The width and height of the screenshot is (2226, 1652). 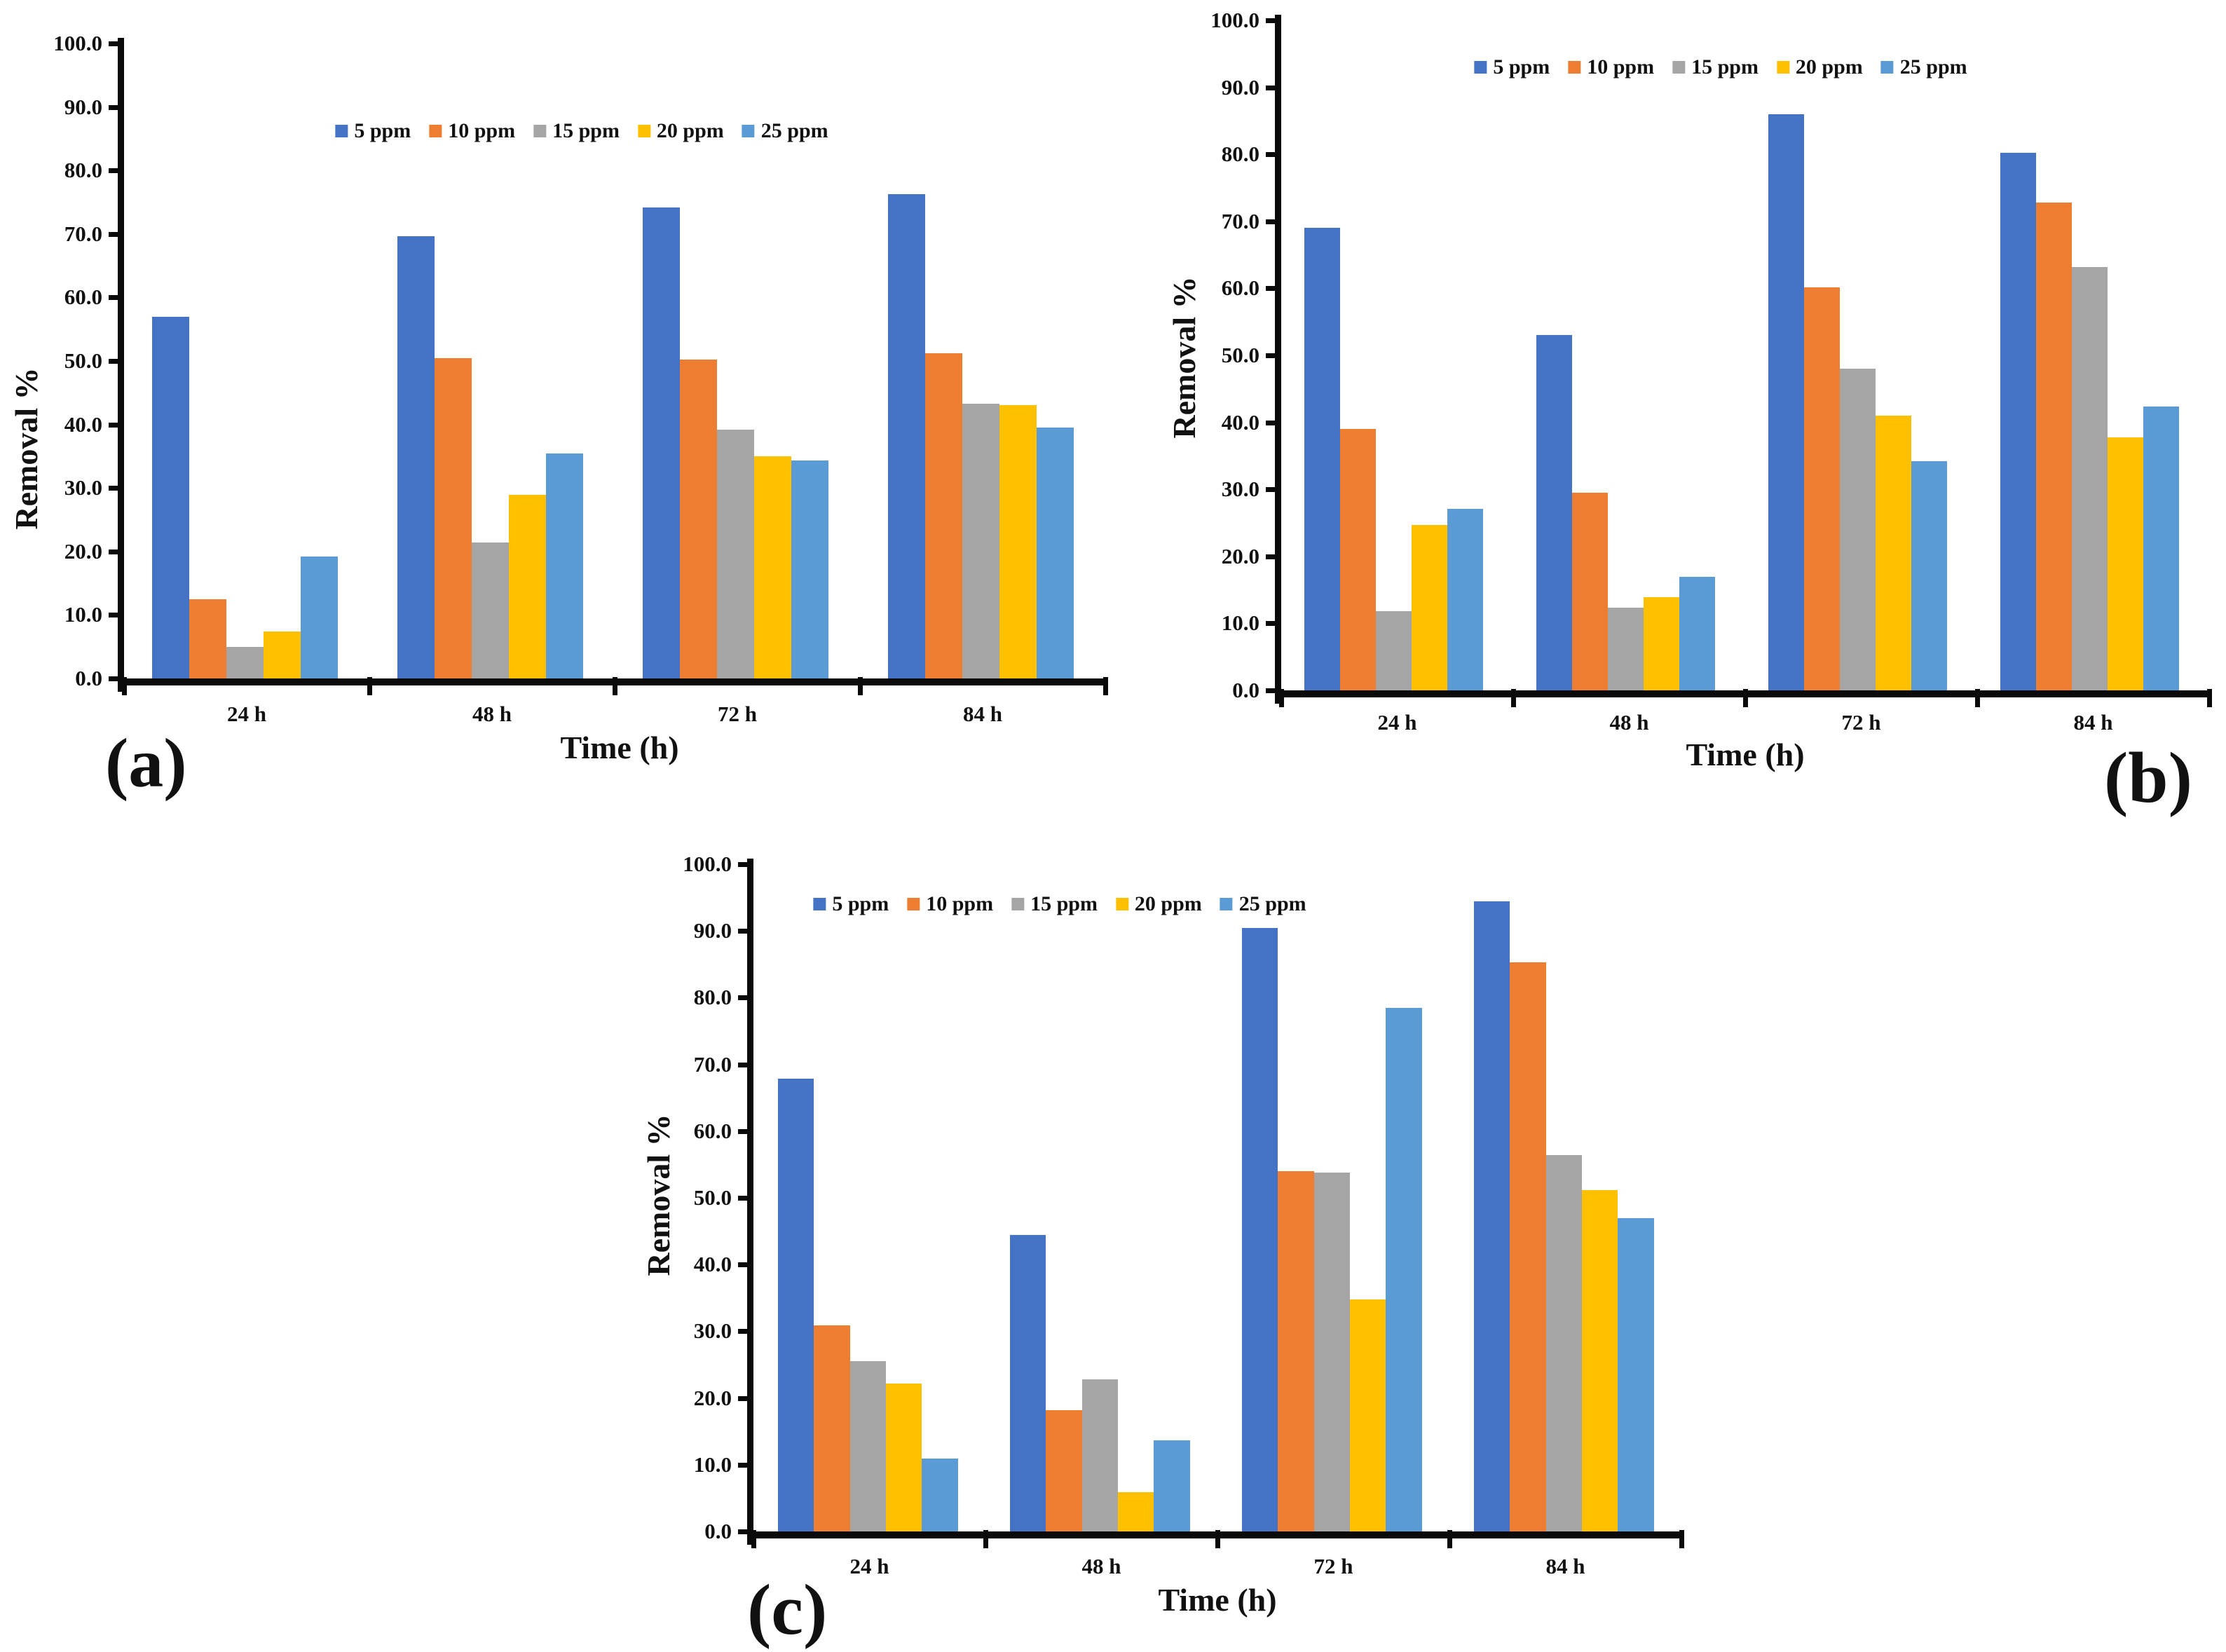 I want to click on bar-20ppm-84h, so click(x=2125, y=563).